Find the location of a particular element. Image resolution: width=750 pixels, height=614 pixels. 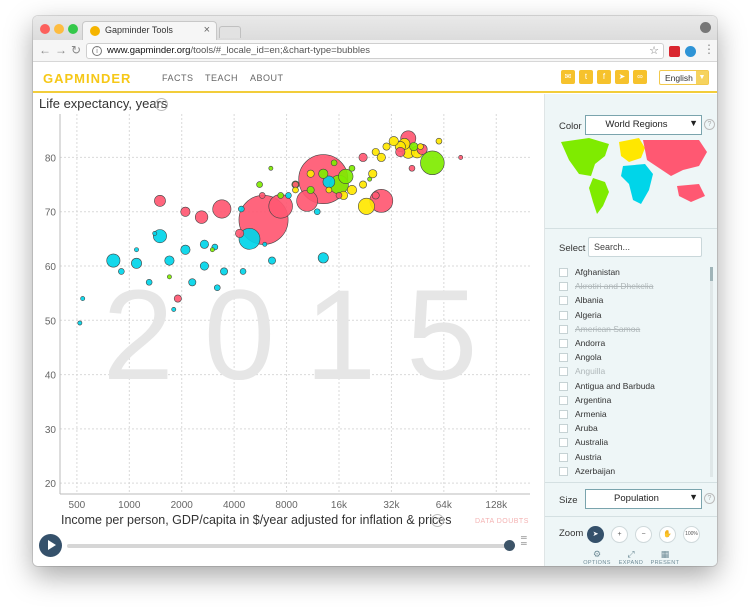

email-share-icon: ✉ is located at coordinates (568, 77).